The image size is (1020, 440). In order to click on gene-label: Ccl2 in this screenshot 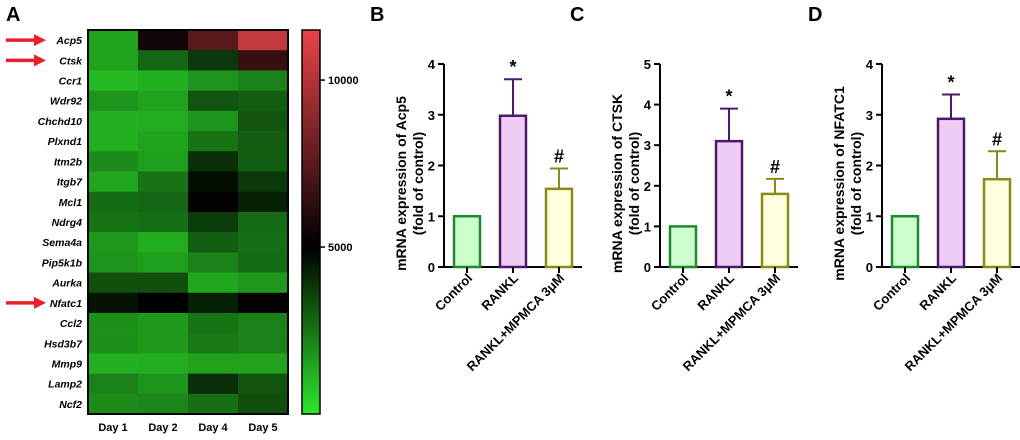, I will do `click(71, 324)`.